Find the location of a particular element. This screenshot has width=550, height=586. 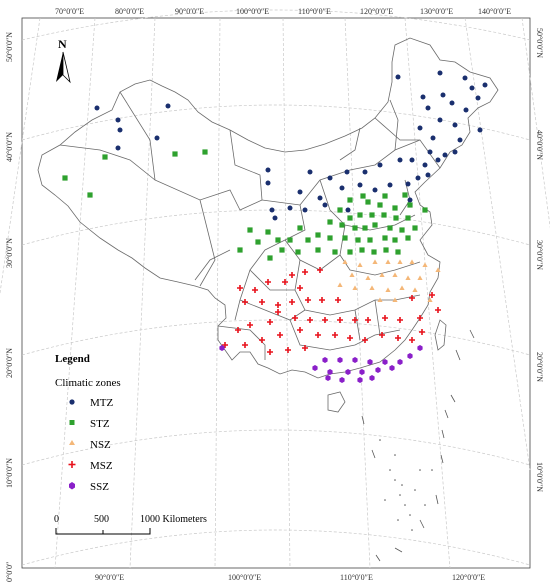

right-label: 20°0′0″N is located at coordinates (539, 367).